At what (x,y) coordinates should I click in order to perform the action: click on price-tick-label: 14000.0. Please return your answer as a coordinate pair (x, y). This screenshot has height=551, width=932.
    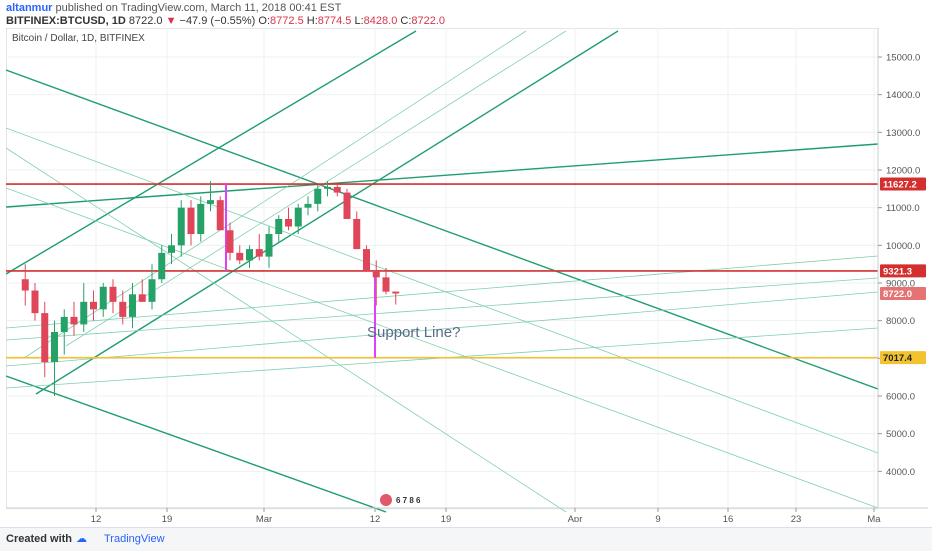
    Looking at the image, I should click on (903, 95).